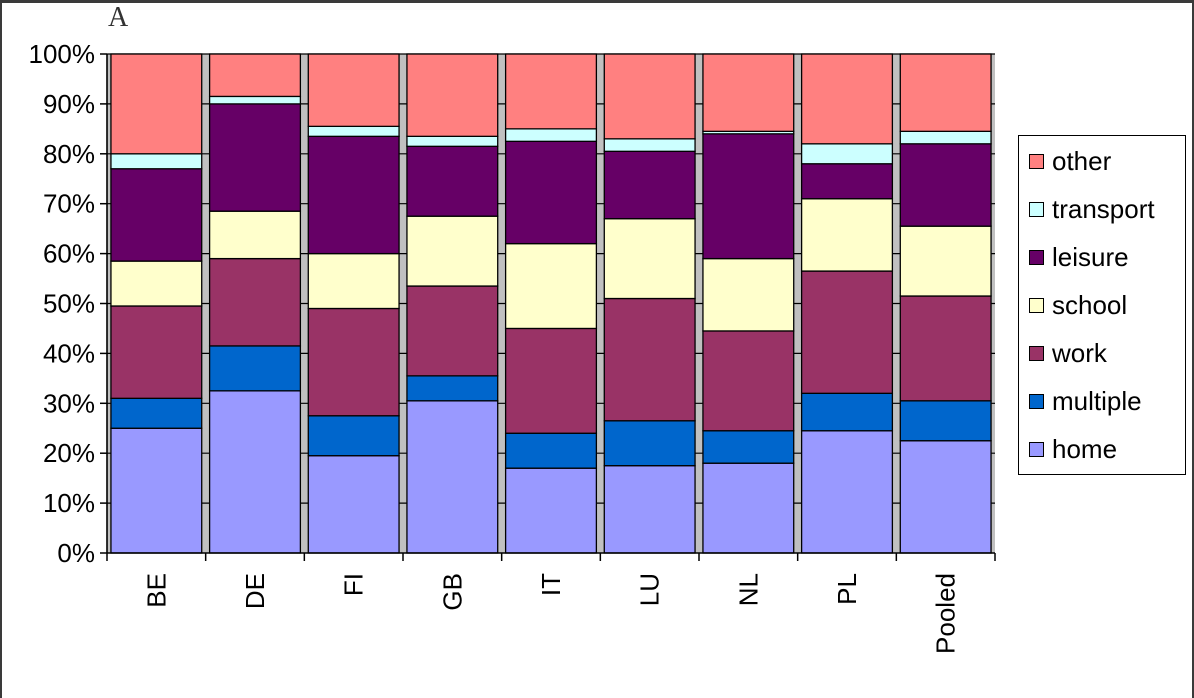 The height and width of the screenshot is (698, 1194). What do you see at coordinates (69, 254) in the screenshot?
I see `y-tick-label: 60%` at bounding box center [69, 254].